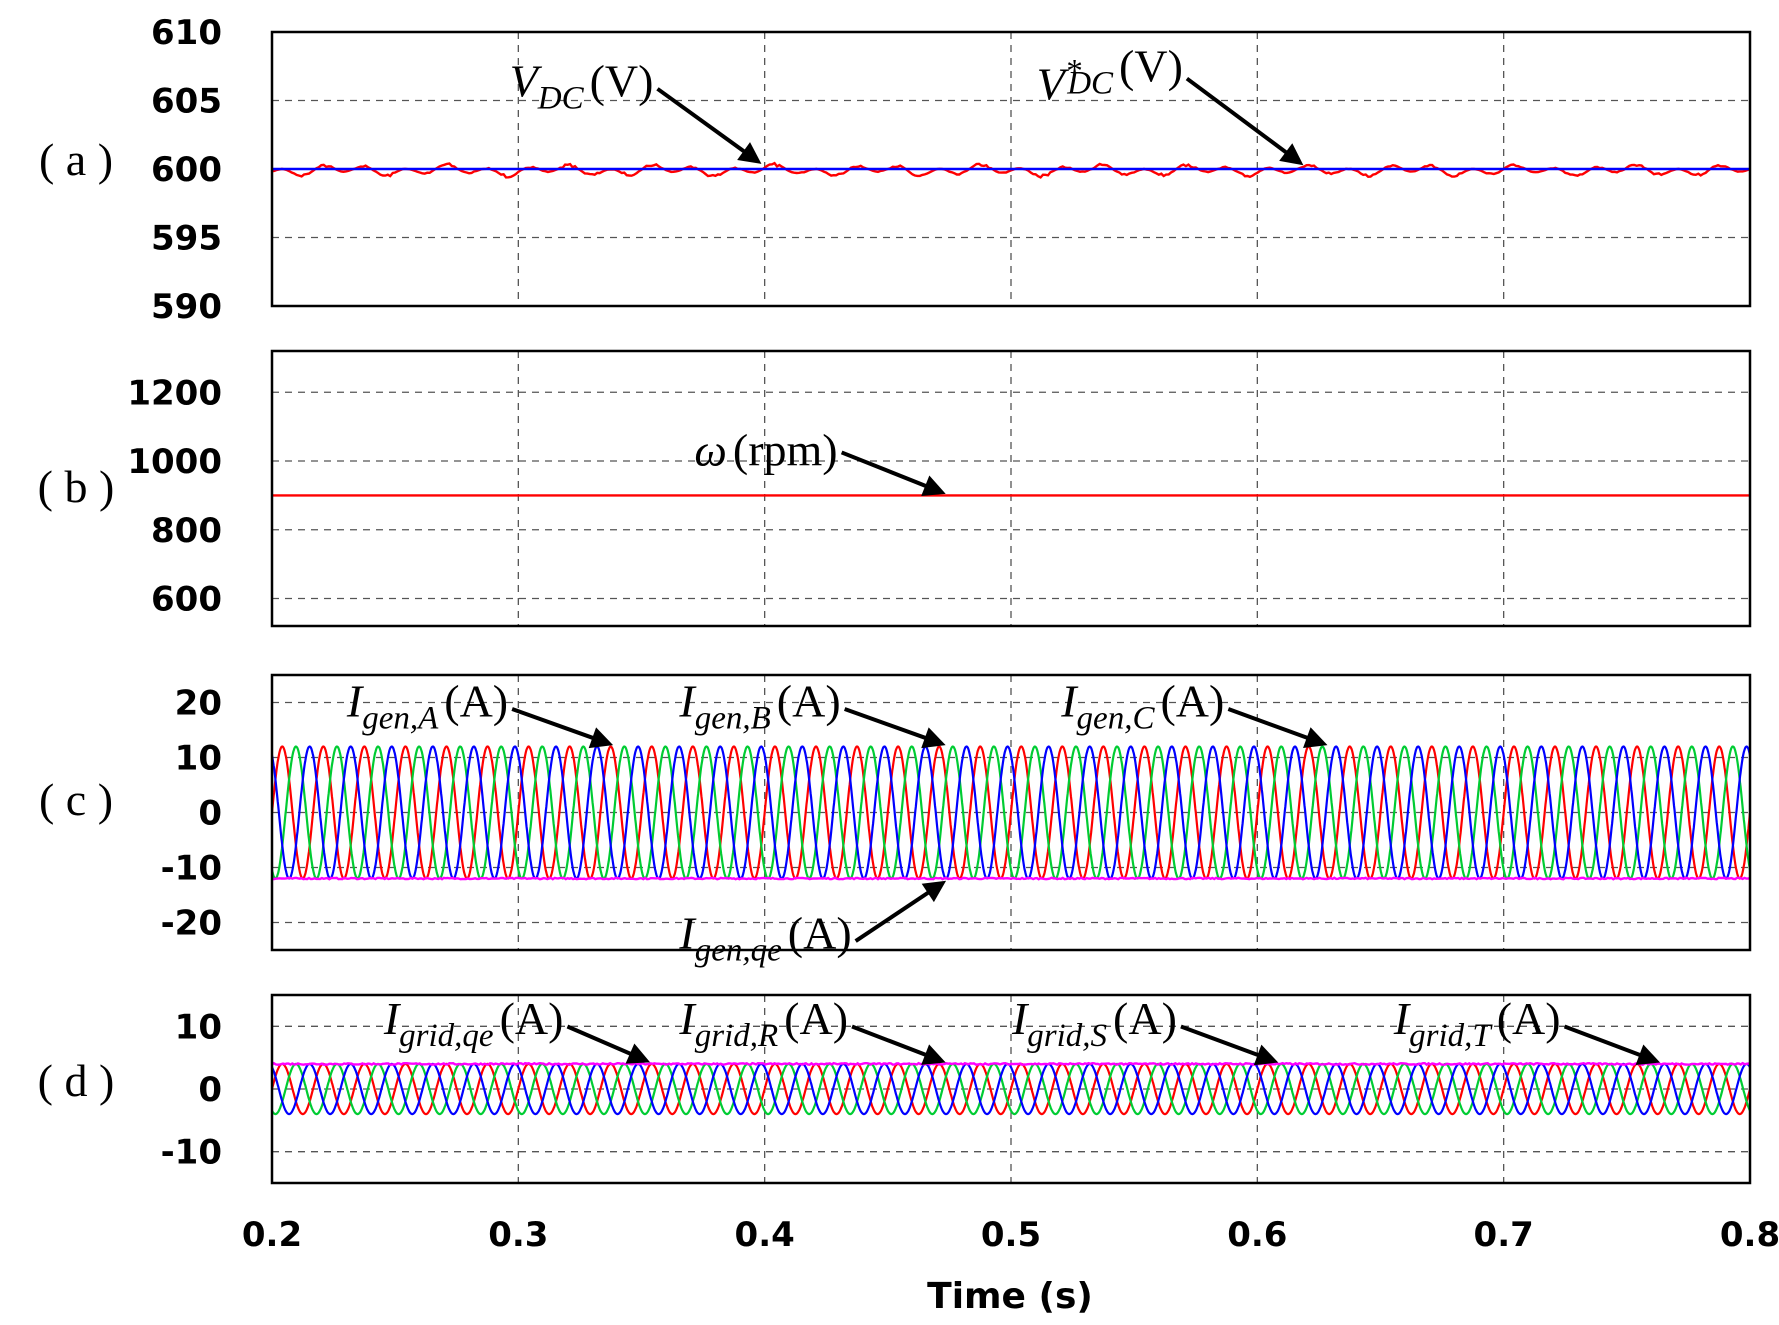  I want to click on plot-frame, so click(1011, 1089).